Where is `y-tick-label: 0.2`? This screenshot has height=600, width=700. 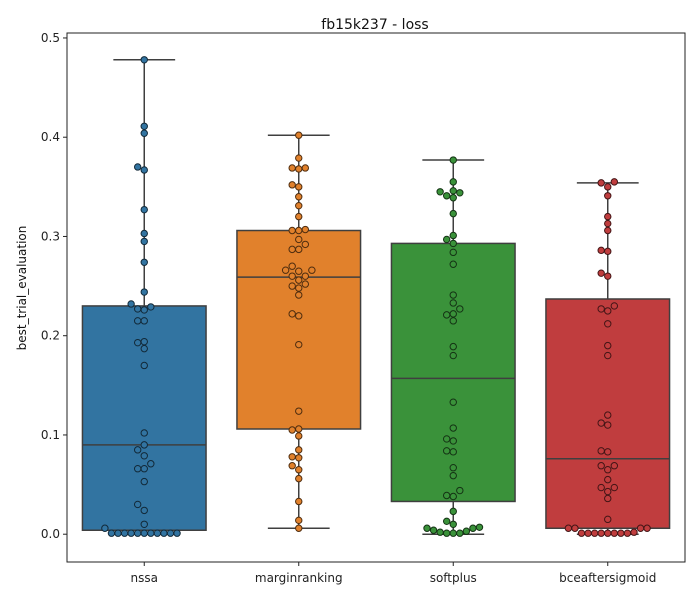
y-tick-label: 0.2 is located at coordinates (50, 336).